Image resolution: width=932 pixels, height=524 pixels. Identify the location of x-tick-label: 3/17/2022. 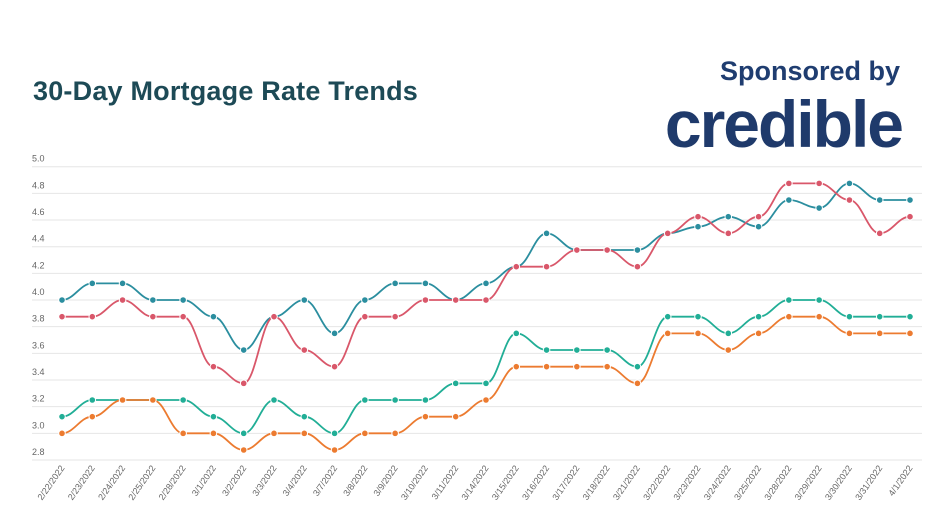
(565, 482).